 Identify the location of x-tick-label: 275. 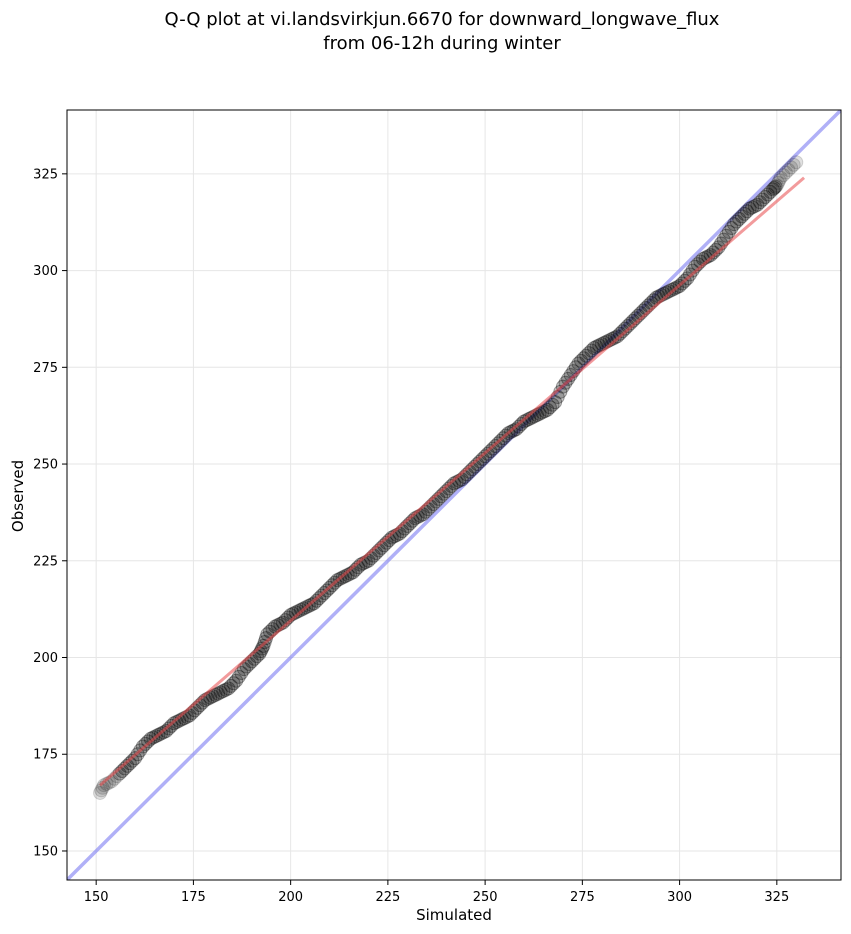
(582, 897).